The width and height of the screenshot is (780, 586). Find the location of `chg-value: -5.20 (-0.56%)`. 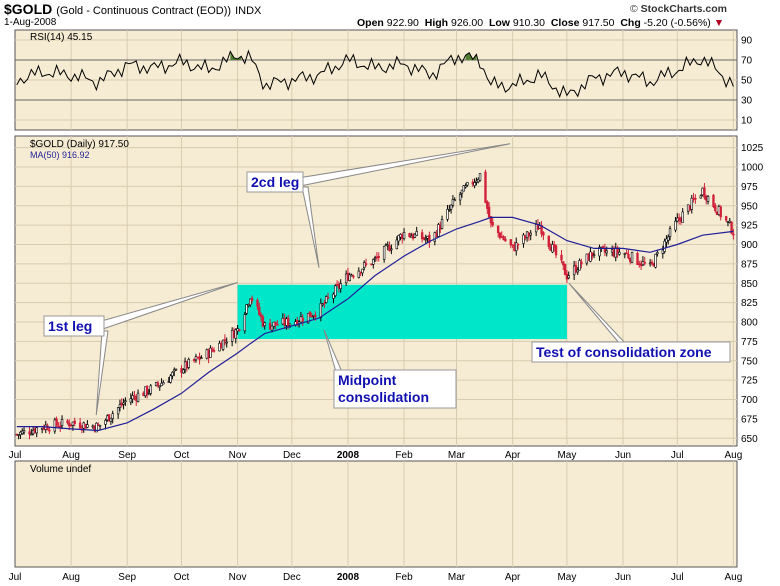

chg-value: -5.20 (-0.56%) is located at coordinates (677, 23).